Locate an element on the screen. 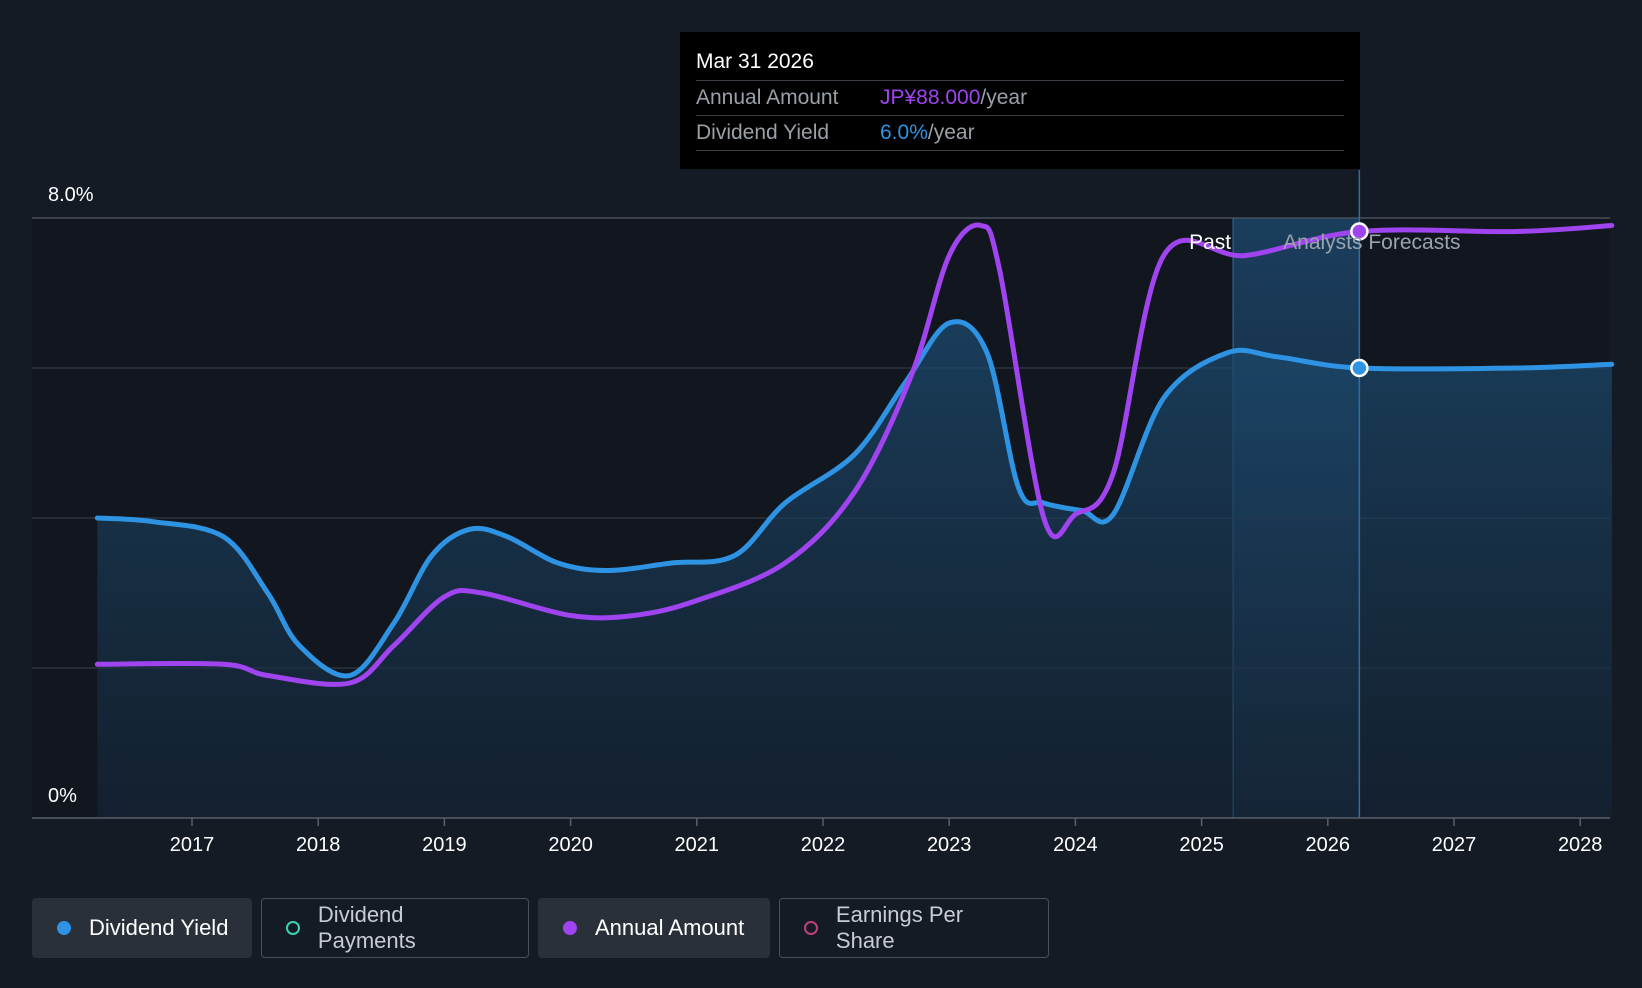 The width and height of the screenshot is (1642, 988). x-tick-label: 2027 is located at coordinates (1454, 845).